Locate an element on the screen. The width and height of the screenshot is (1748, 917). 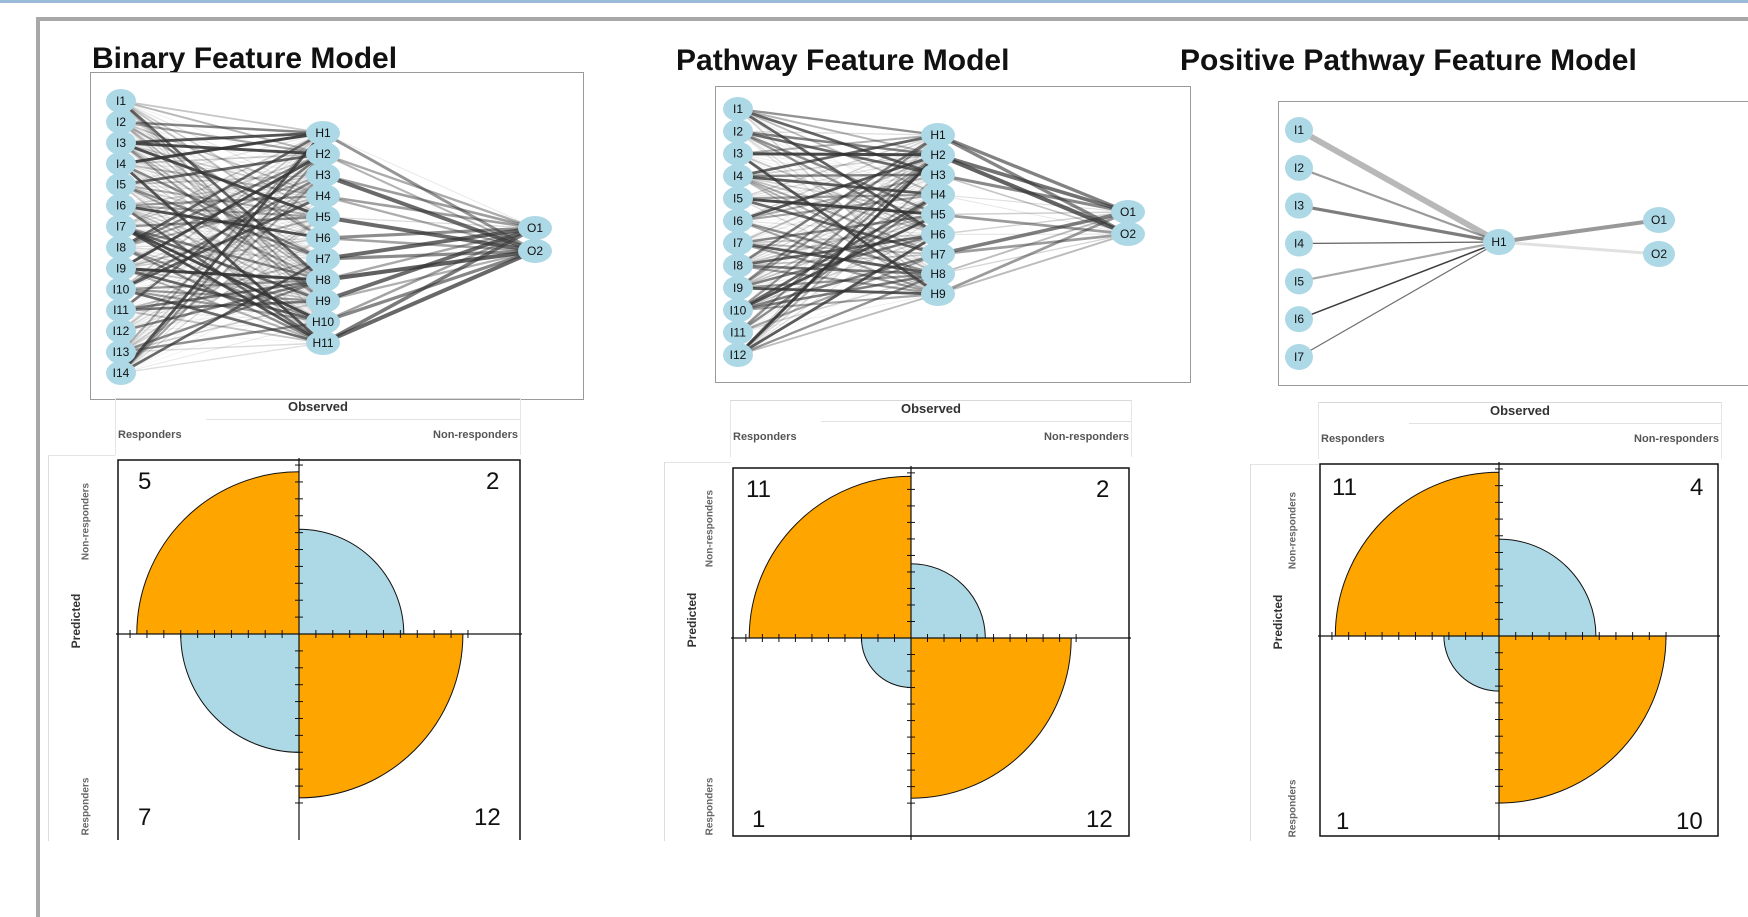
edge-H1-O2 is located at coordinates (1579, 248).